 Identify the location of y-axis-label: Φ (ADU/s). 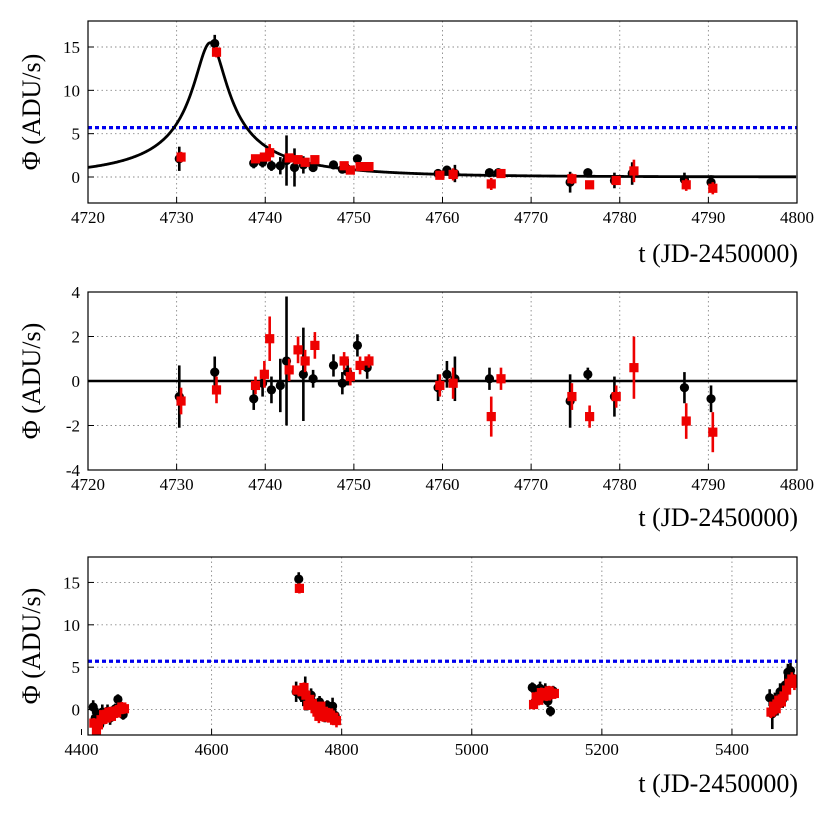
(31, 646).